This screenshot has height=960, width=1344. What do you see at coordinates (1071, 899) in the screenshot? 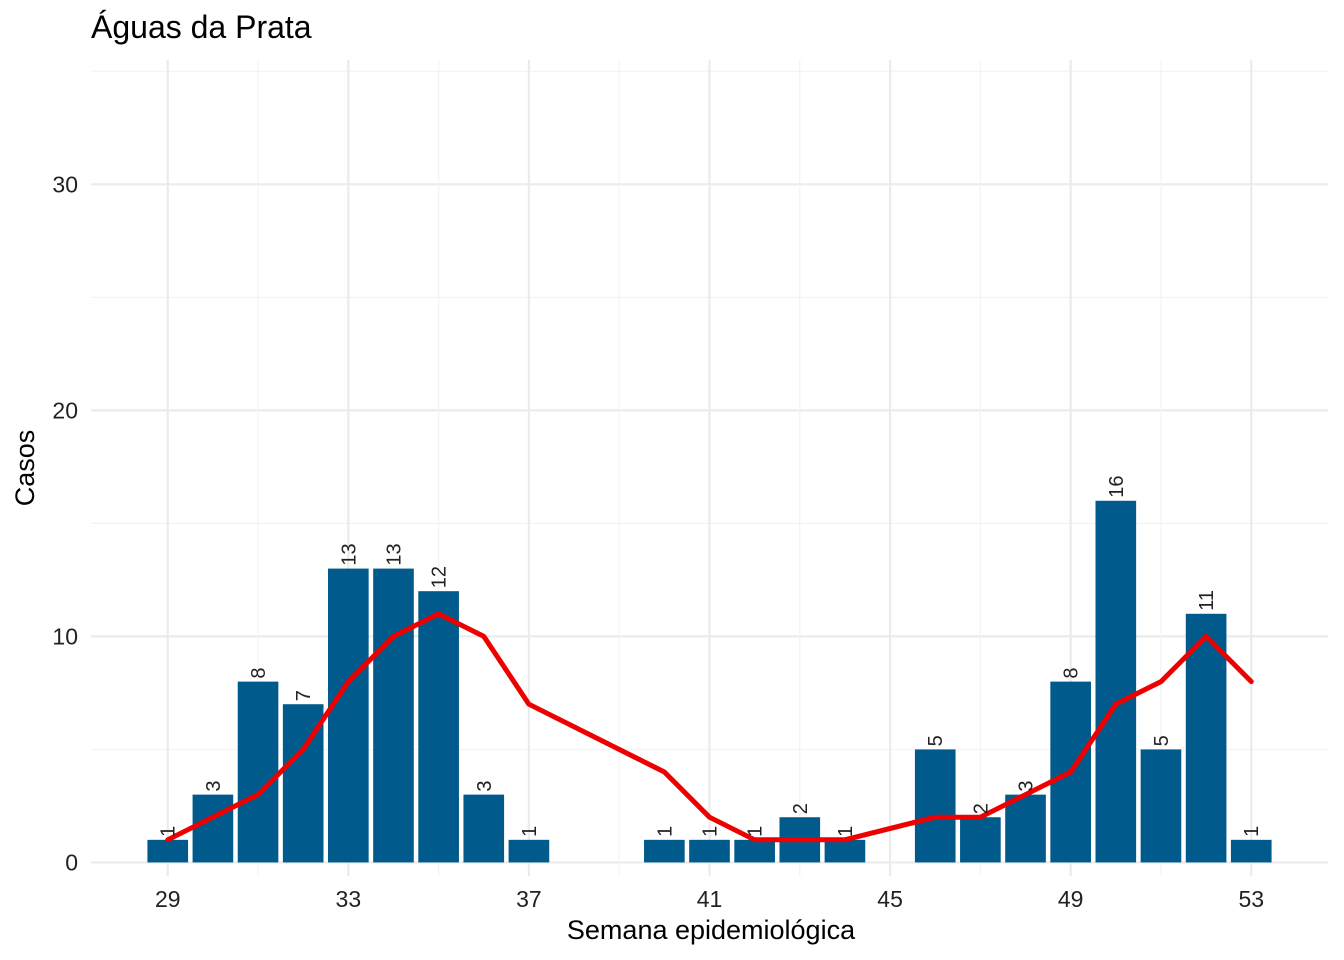
I see `x-tick-label: 49` at bounding box center [1071, 899].